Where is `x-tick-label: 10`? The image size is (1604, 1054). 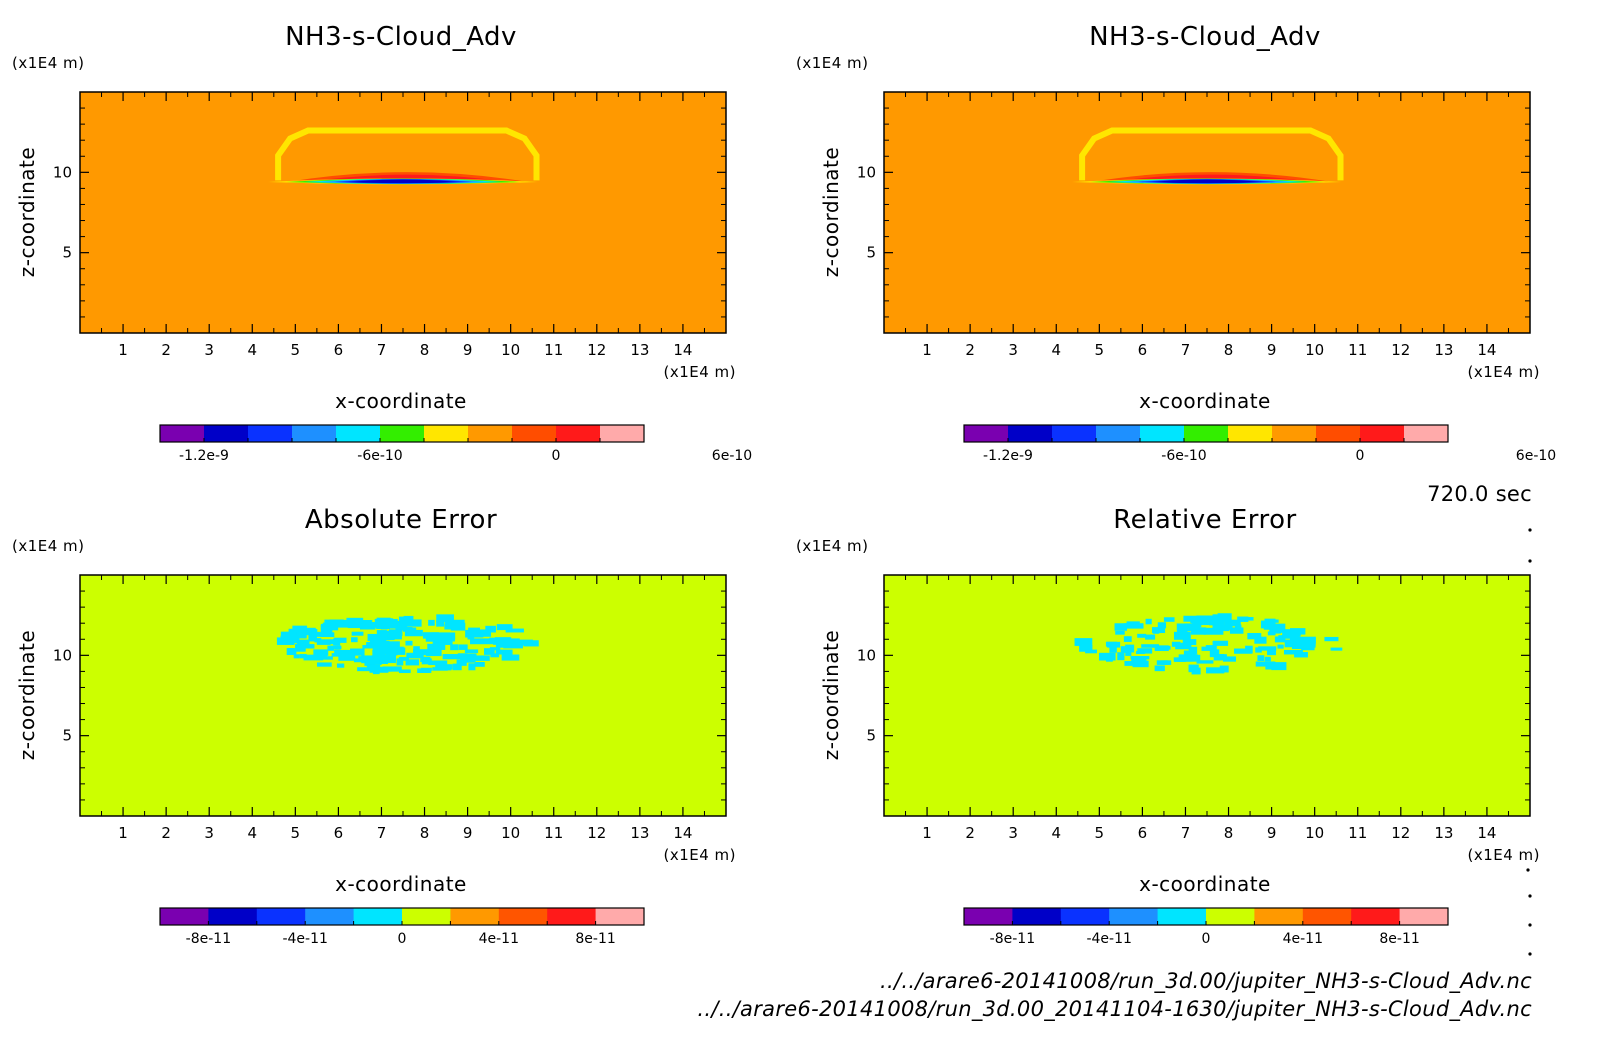 x-tick-label: 10 is located at coordinates (1314, 833).